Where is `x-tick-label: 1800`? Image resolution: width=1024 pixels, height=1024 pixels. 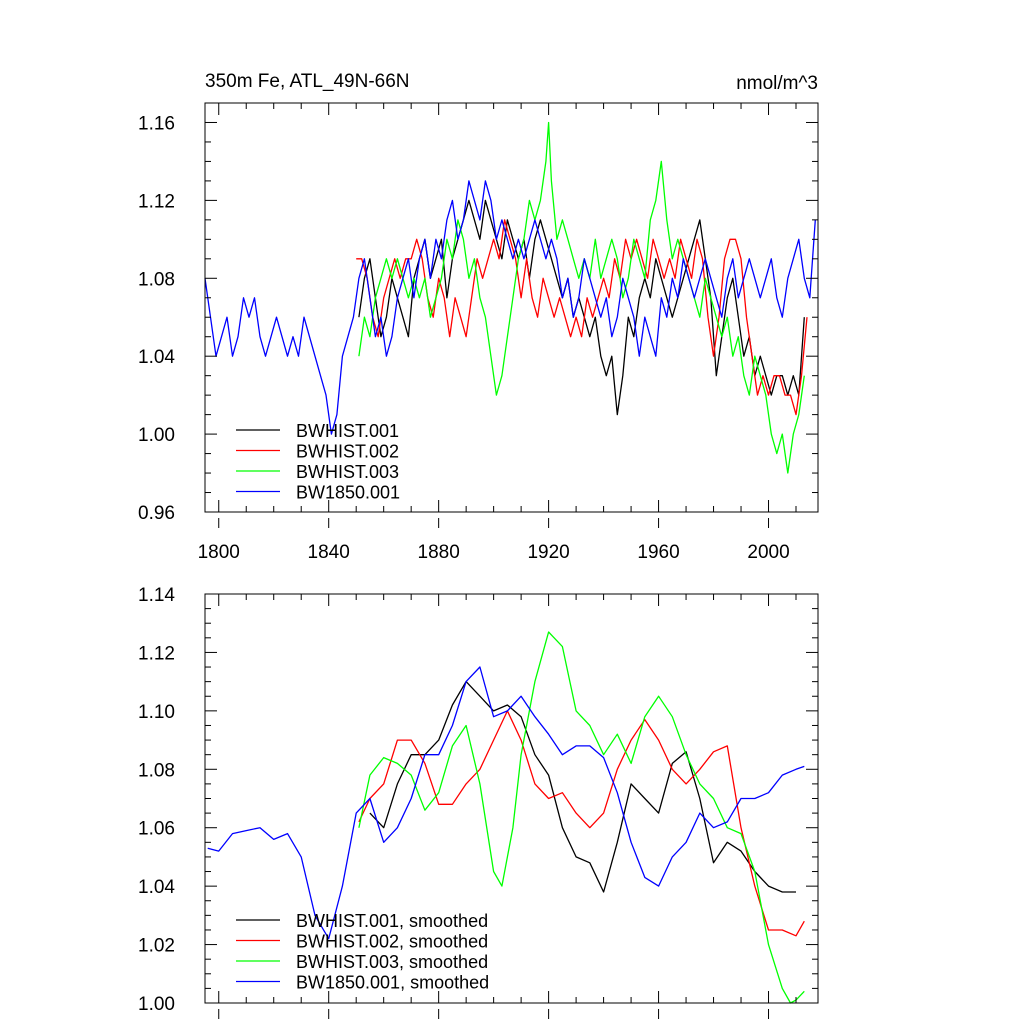 x-tick-label: 1800 is located at coordinates (219, 552).